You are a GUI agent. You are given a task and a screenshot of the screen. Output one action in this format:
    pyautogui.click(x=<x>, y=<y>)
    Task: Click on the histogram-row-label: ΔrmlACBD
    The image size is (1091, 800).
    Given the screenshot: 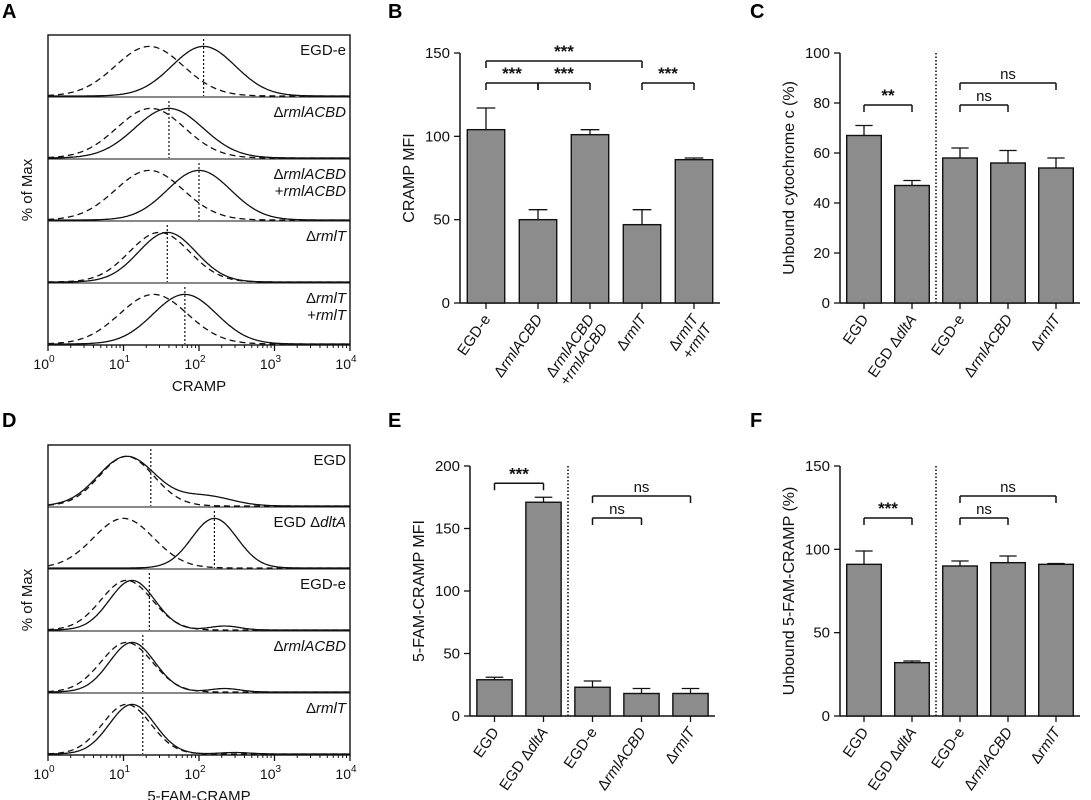 What is the action you would take?
    pyautogui.click(x=309, y=112)
    